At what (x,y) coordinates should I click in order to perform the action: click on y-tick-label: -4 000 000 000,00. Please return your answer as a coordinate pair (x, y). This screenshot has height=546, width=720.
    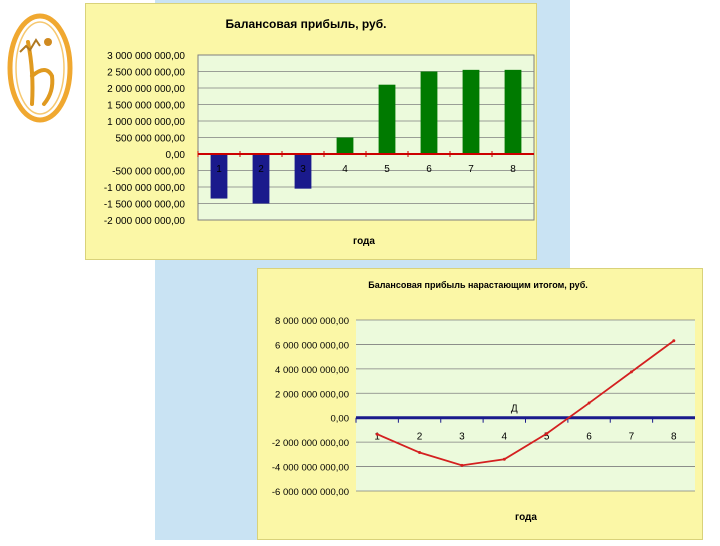
    Looking at the image, I should click on (310, 468).